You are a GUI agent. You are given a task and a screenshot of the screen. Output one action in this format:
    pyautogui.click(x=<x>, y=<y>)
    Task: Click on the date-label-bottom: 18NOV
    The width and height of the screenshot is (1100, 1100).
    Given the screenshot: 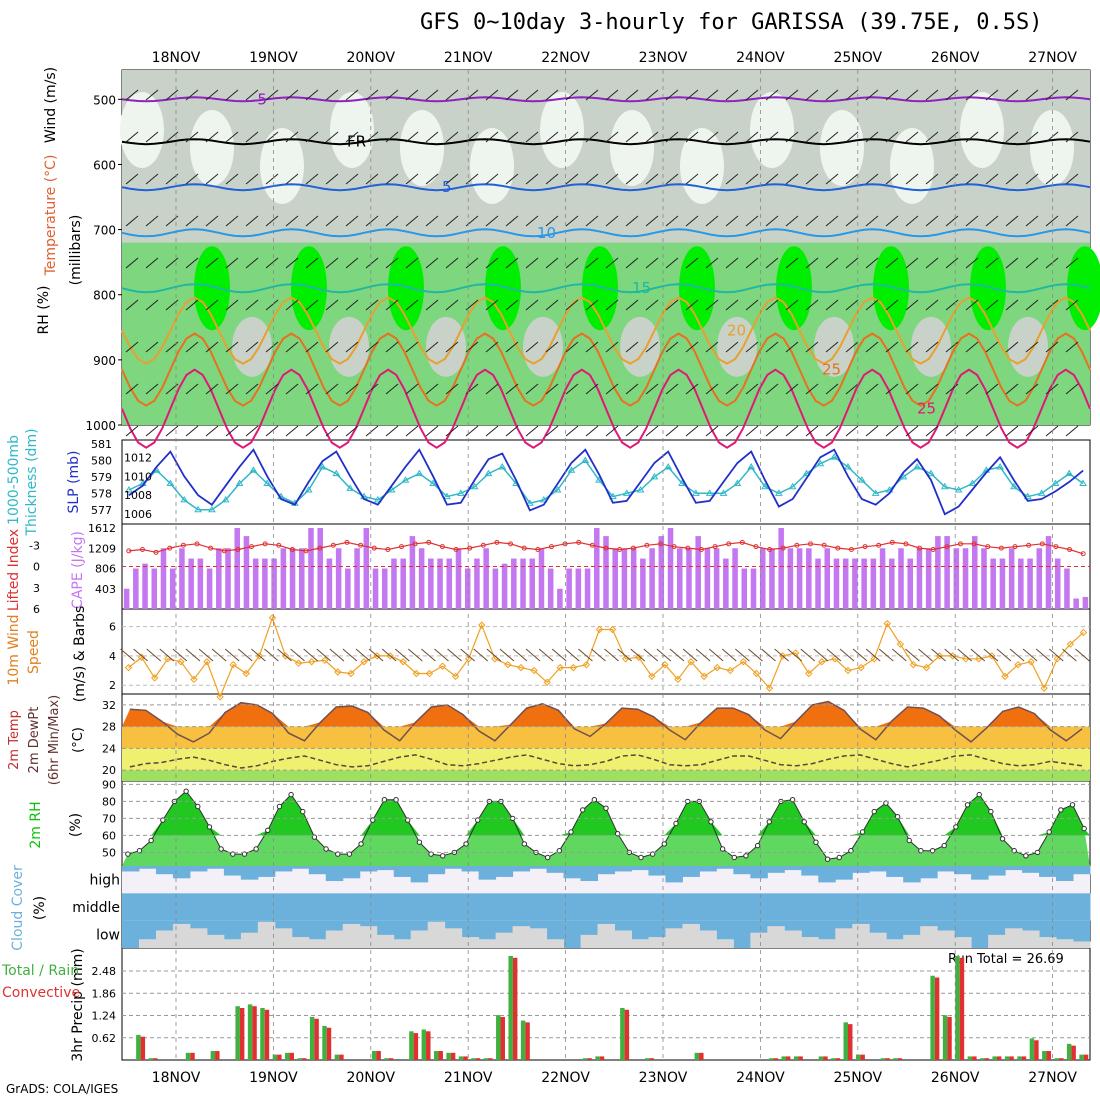 What is the action you would take?
    pyautogui.click(x=176, y=1078)
    